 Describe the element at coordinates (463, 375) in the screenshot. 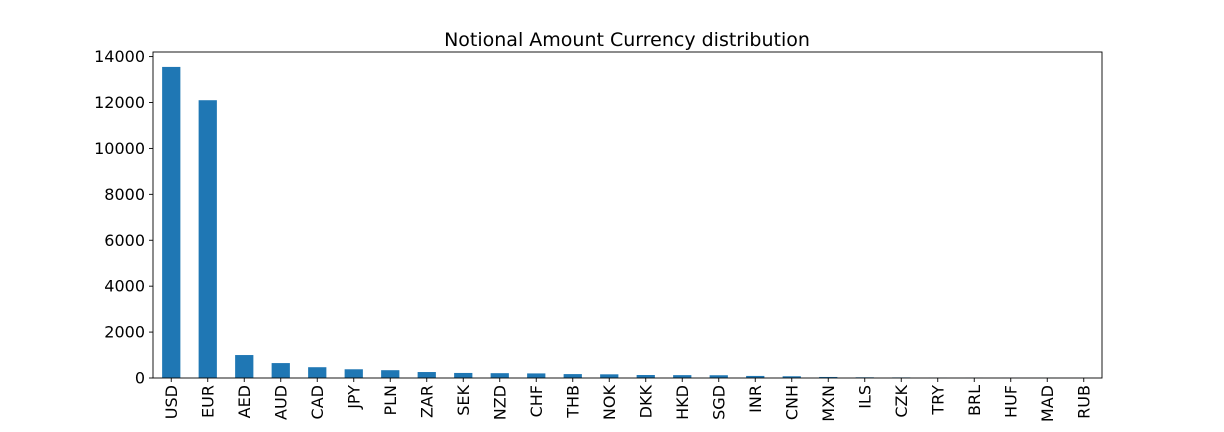

I see `bar-sek` at that location.